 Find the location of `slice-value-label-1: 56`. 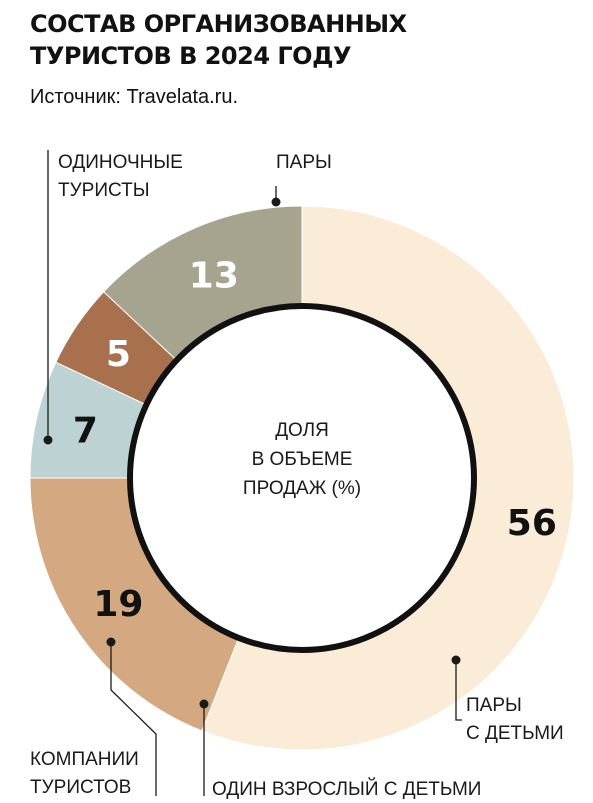

slice-value-label-1: 56 is located at coordinates (532, 523).